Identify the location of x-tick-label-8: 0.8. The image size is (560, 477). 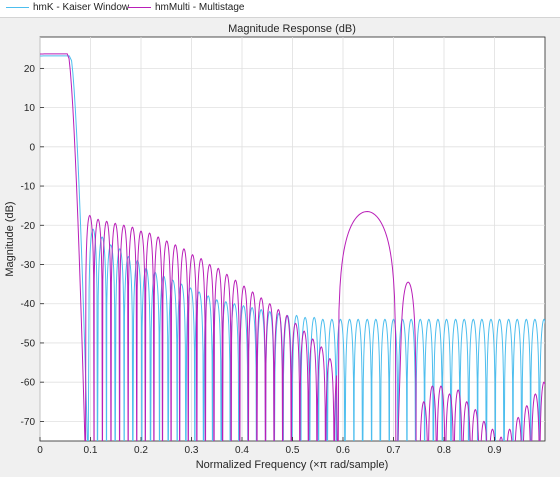
(444, 450).